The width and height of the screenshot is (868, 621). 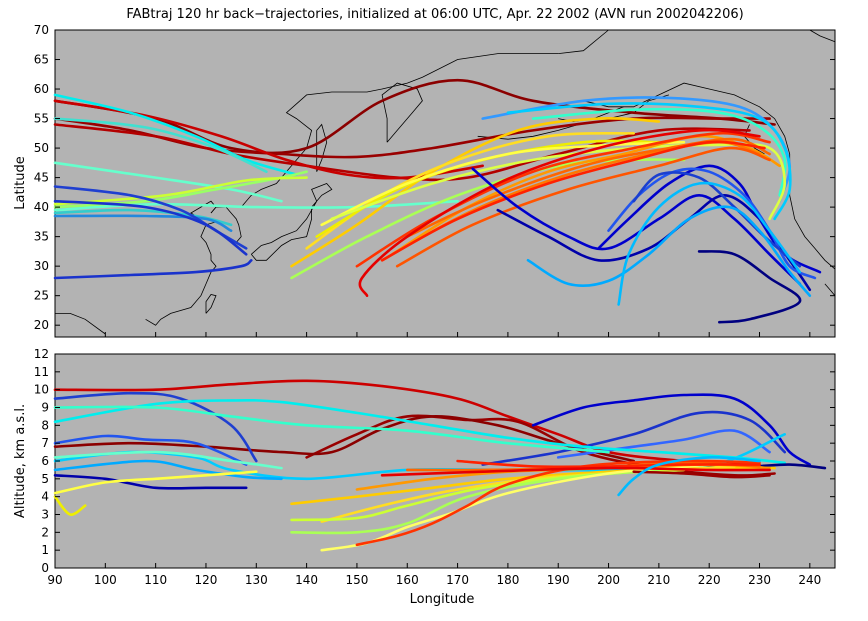 I want to click on altitude-tick-label: 6, so click(x=45, y=461).